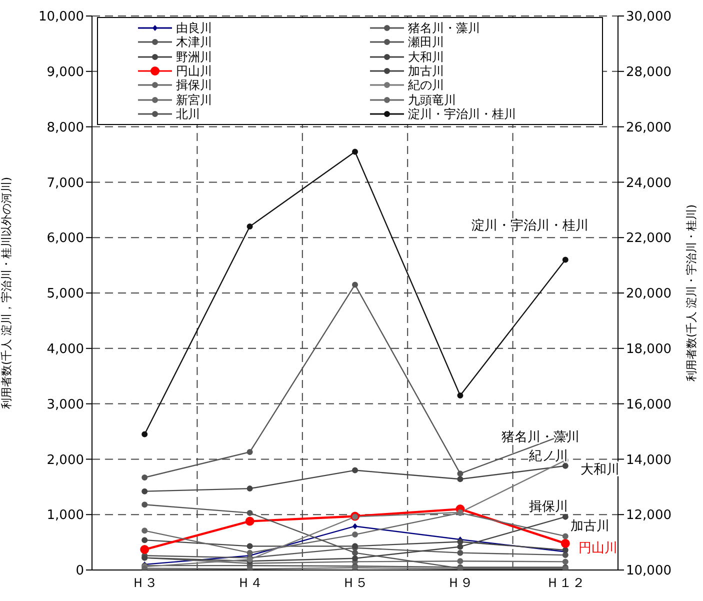  Describe the element at coordinates (548, 506) in the screenshot. I see `annotation: 揖保川` at that location.